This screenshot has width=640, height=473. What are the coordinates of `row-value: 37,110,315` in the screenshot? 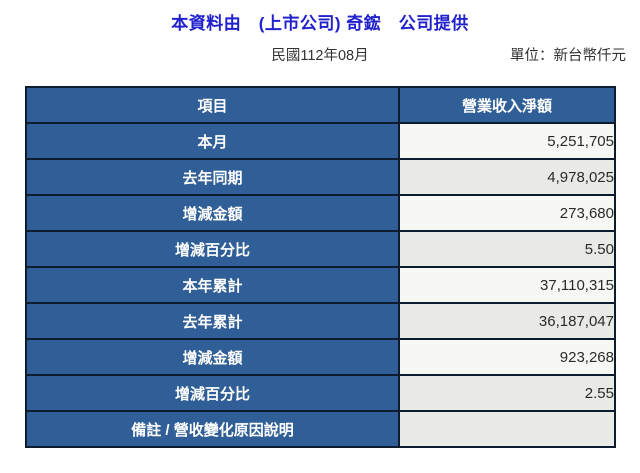 It's located at (507, 285).